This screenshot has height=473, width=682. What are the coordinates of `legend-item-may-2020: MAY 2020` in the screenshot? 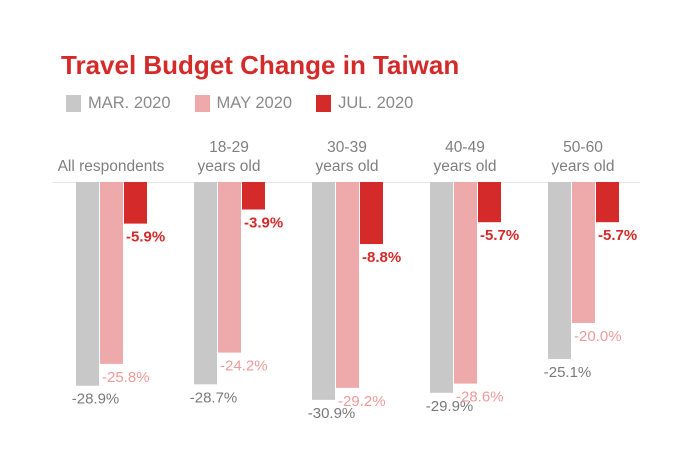 It's located at (243, 103).